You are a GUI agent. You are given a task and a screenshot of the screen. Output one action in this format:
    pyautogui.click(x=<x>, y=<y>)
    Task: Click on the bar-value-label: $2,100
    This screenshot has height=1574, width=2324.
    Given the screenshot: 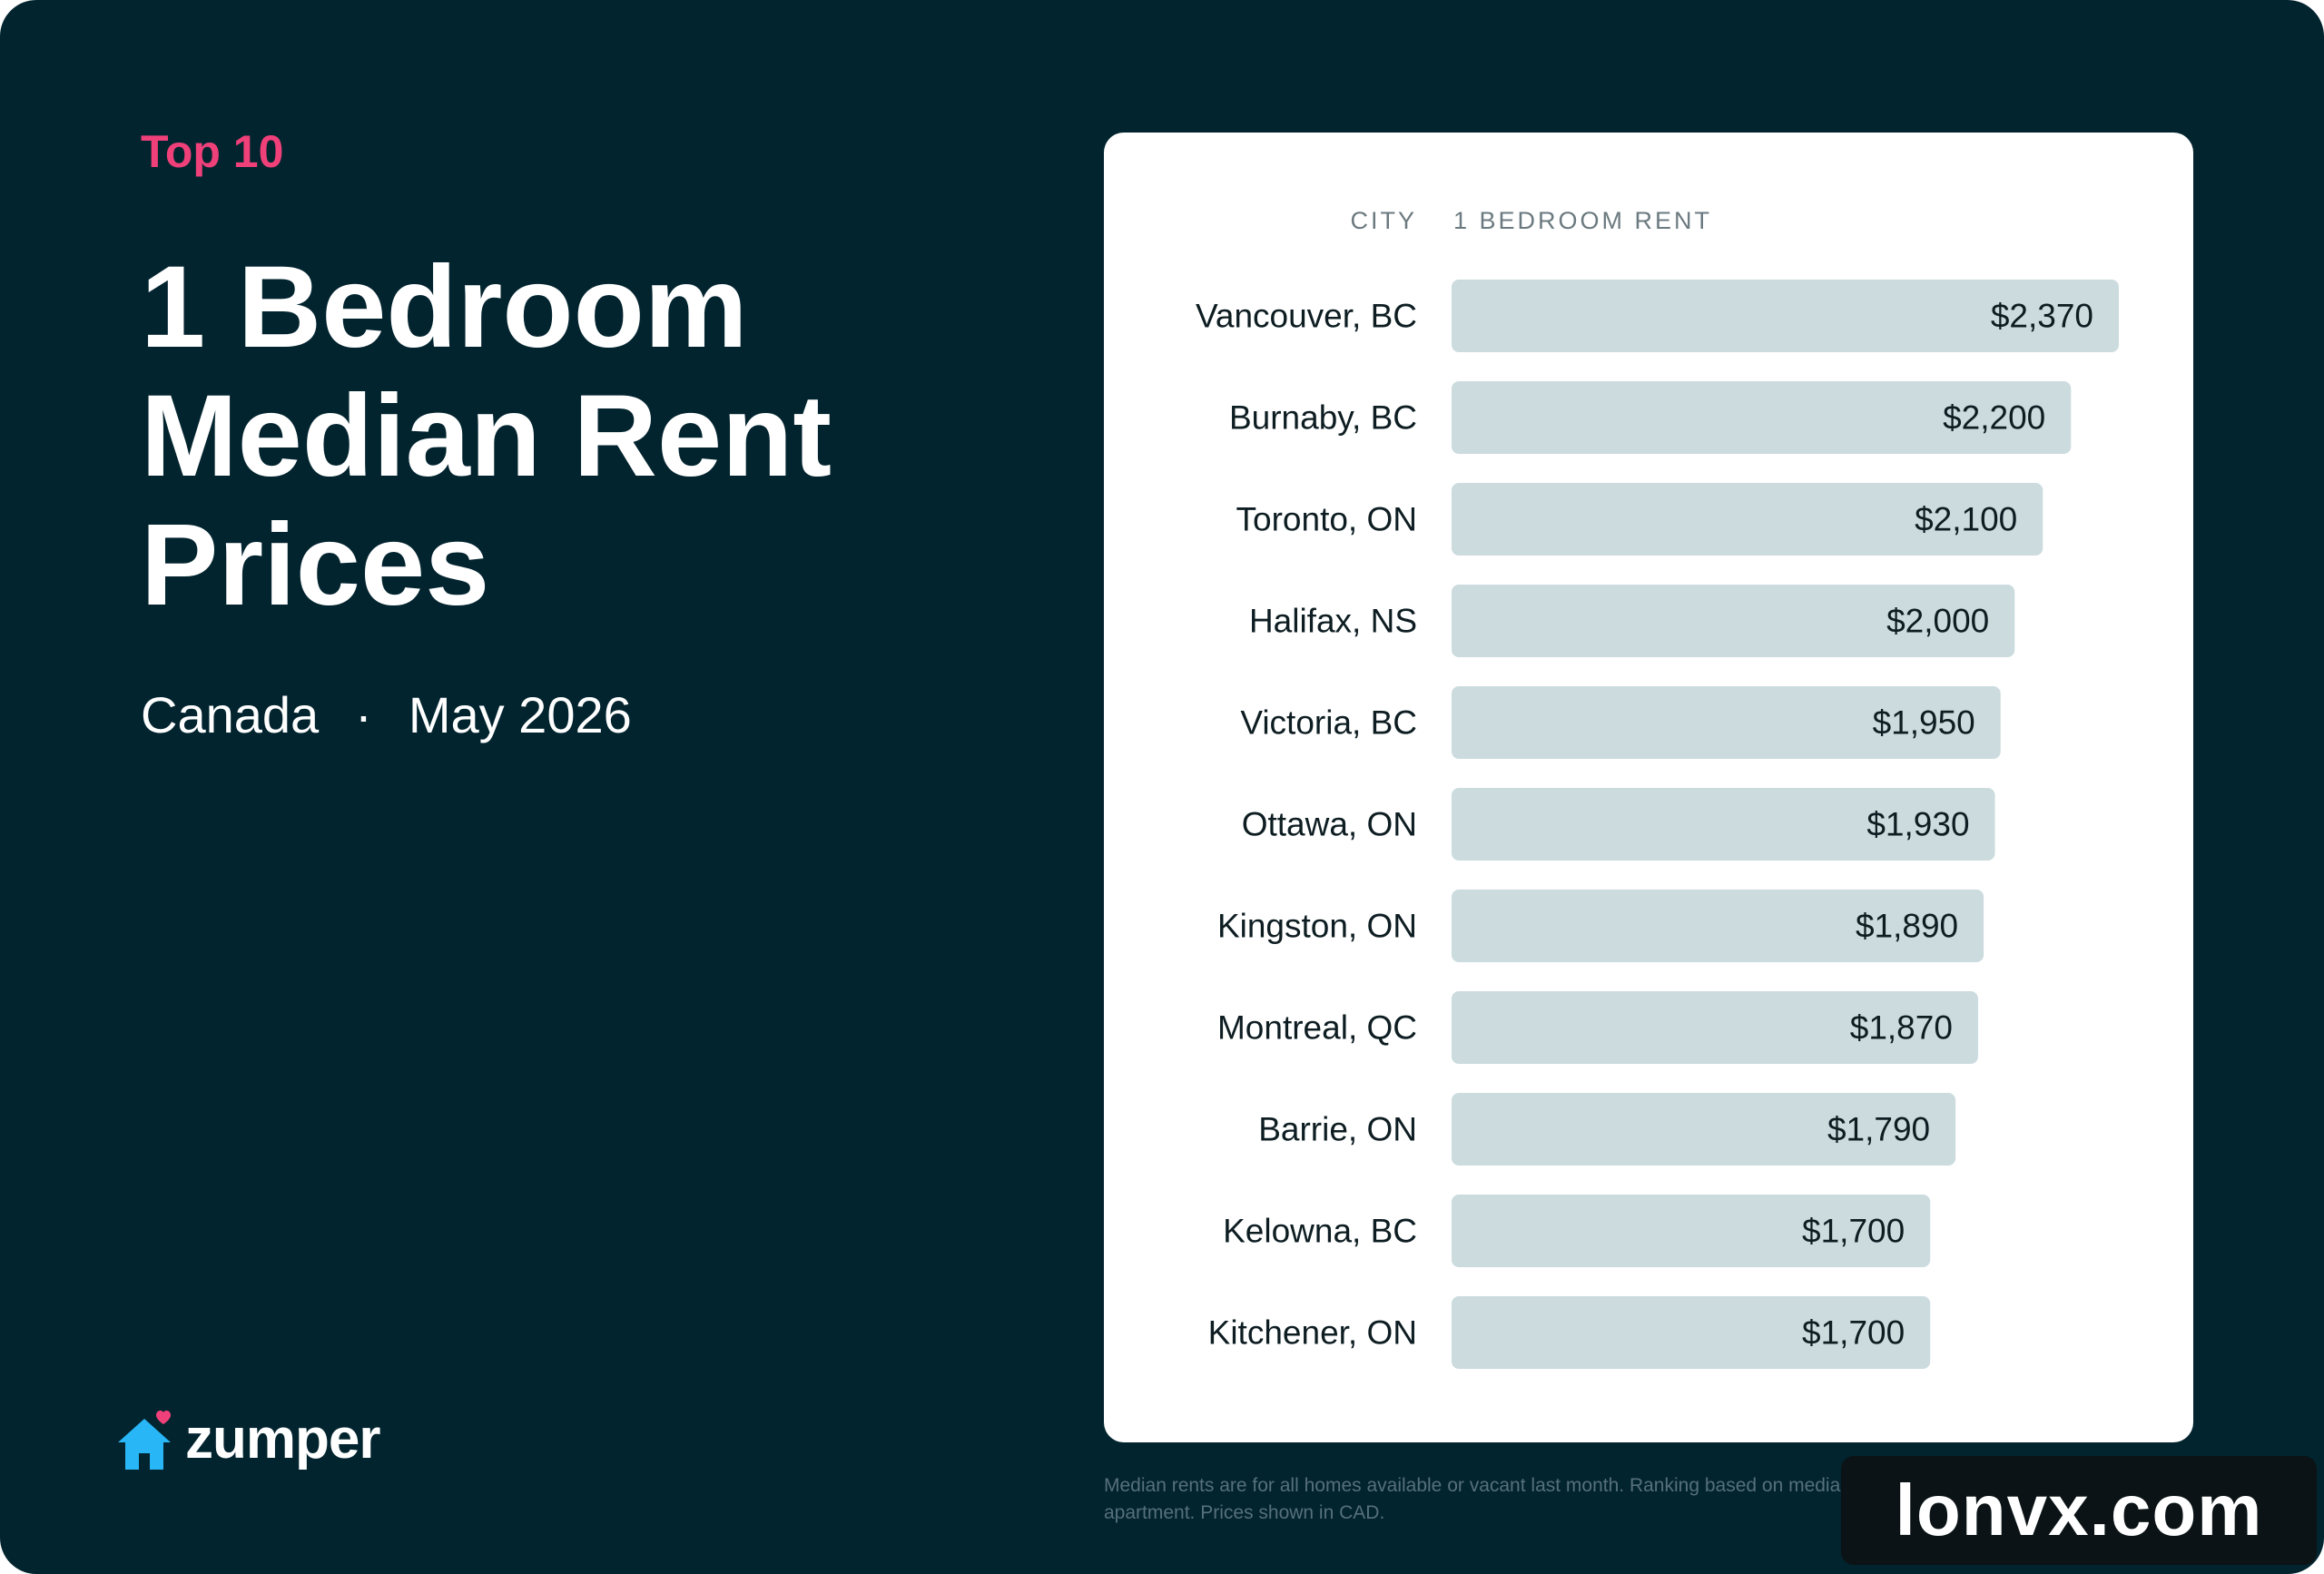 What is the action you would take?
    pyautogui.click(x=1966, y=519)
    